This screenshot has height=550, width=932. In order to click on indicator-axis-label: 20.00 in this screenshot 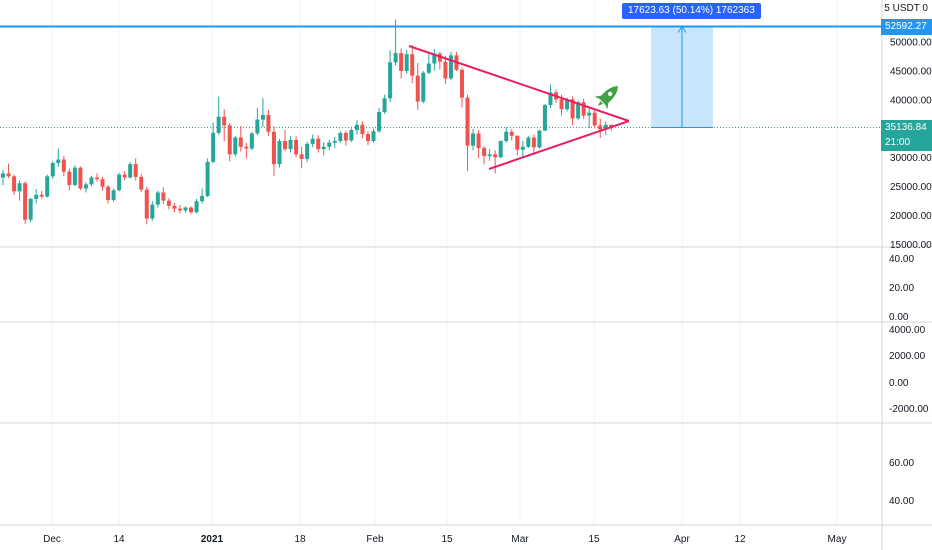, I will do `click(901, 288)`.